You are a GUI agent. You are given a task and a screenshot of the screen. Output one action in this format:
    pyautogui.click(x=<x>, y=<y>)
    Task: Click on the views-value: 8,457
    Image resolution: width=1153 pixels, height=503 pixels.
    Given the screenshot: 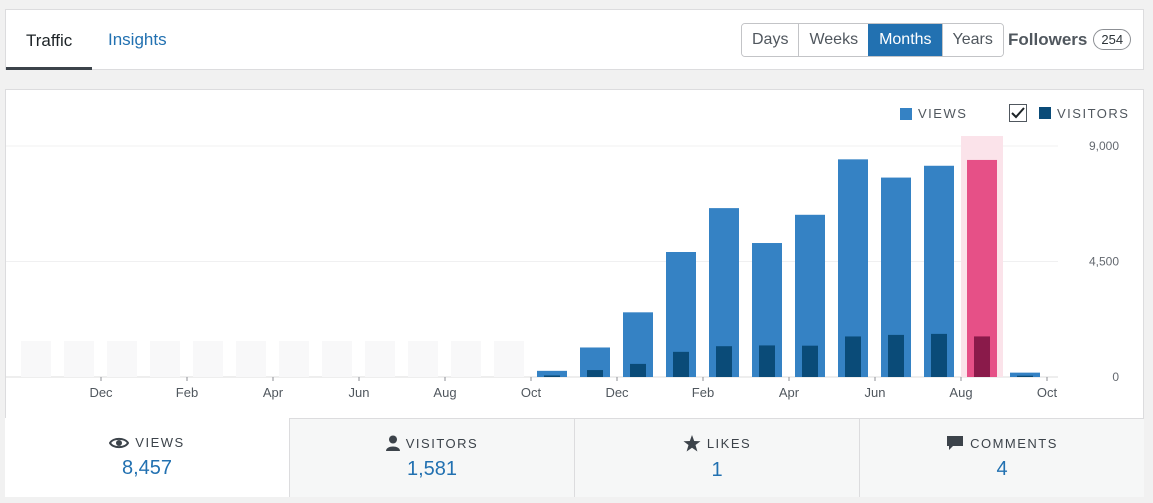 What is the action you would take?
    pyautogui.click(x=147, y=468)
    